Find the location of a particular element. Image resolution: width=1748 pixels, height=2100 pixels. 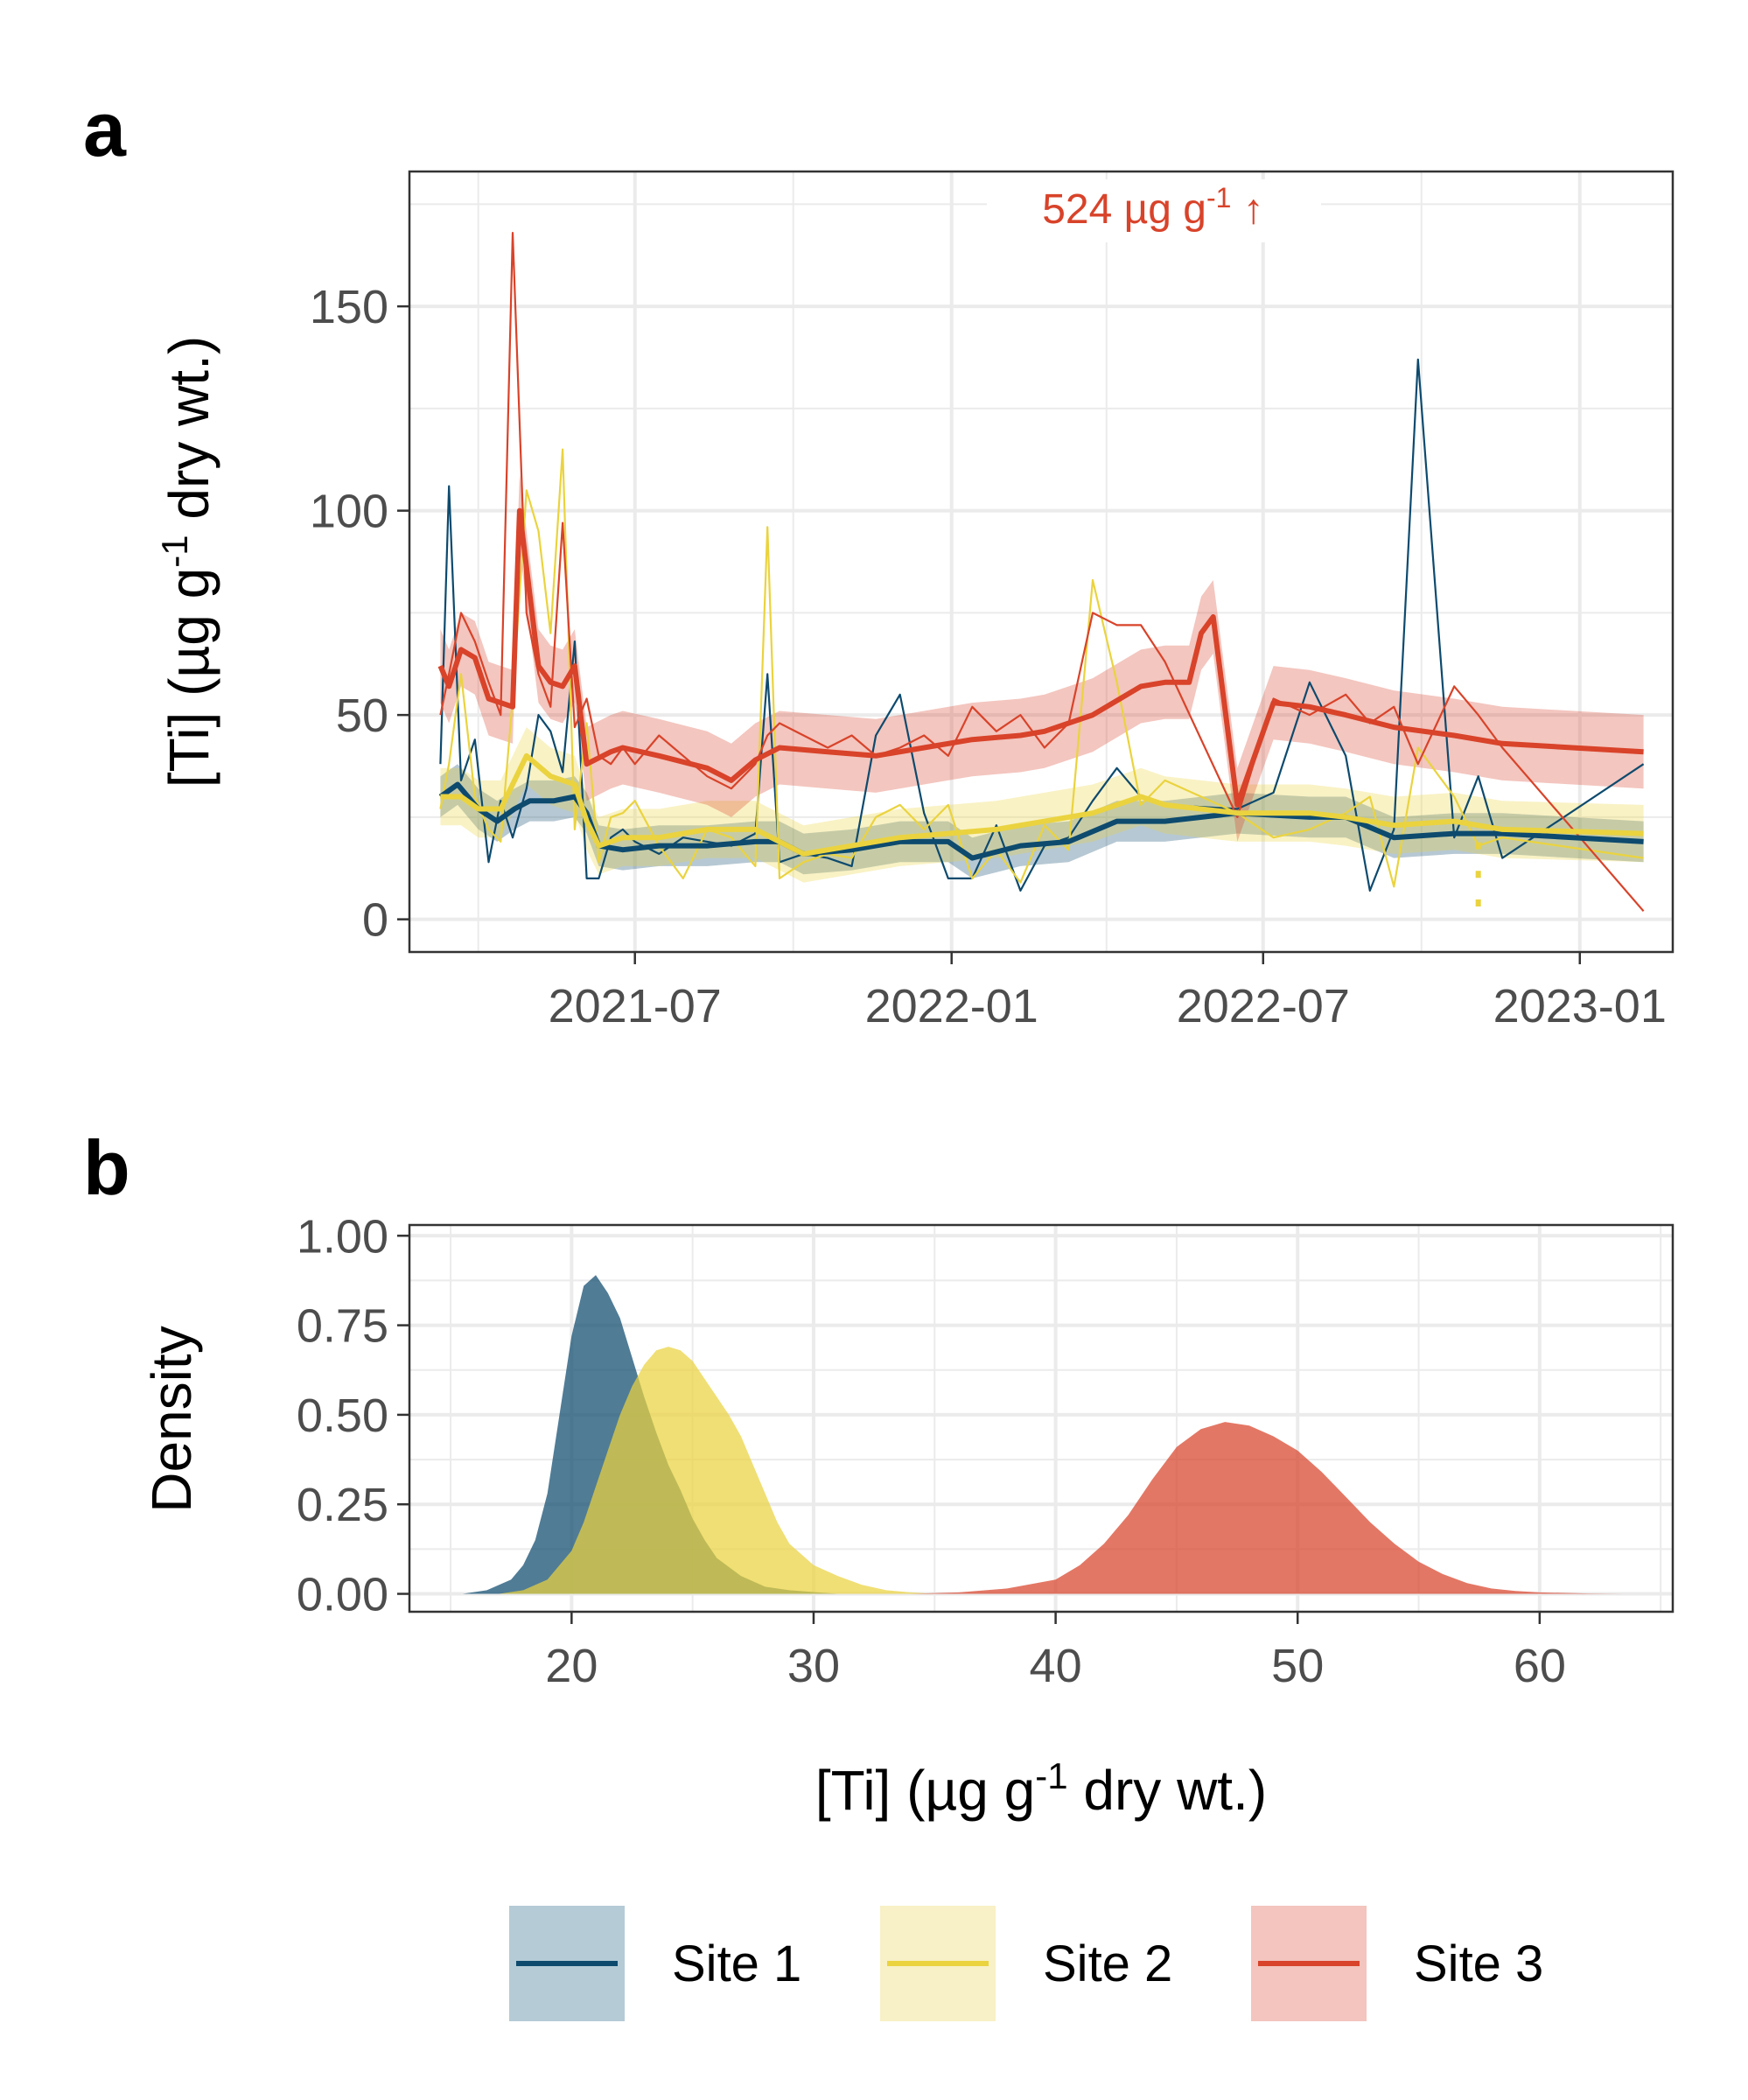

x-tick-label: 40 is located at coordinates (1056, 1666).